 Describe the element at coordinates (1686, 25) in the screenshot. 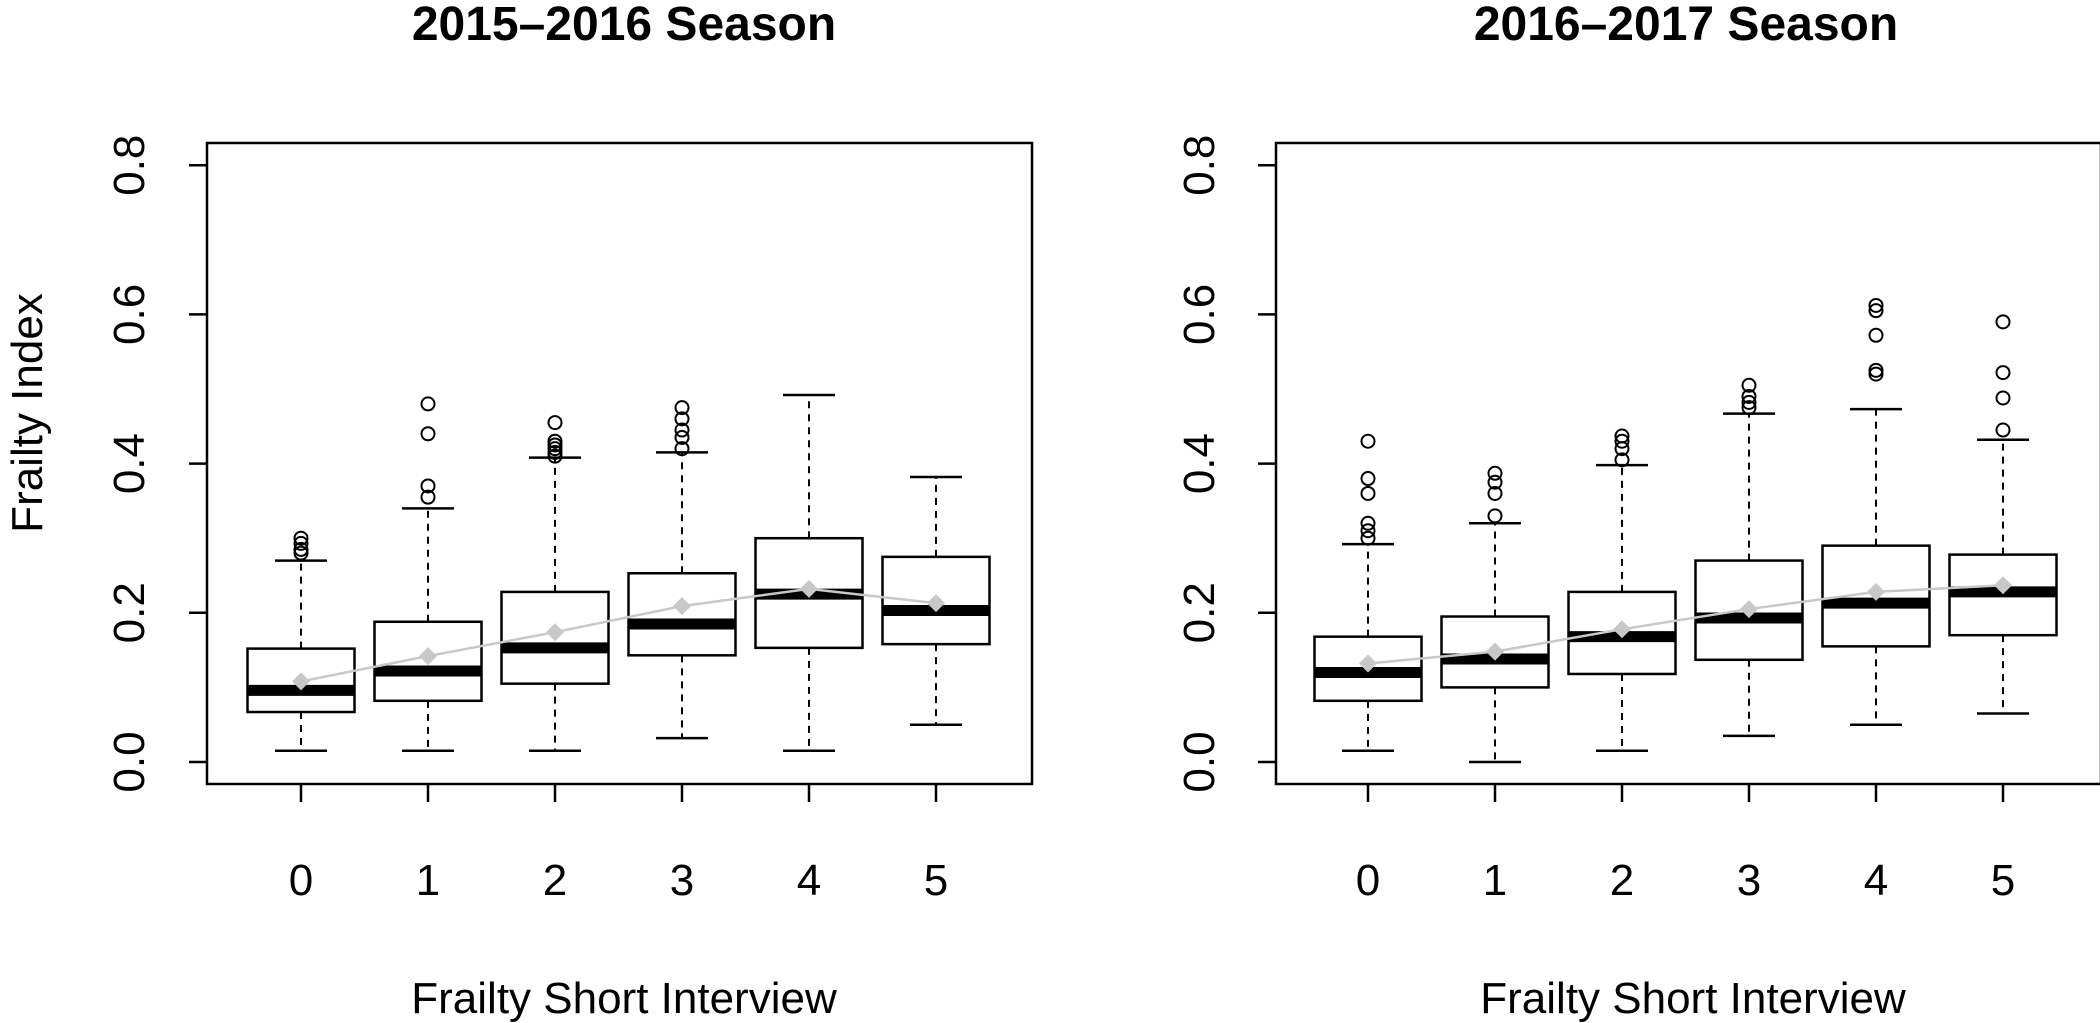

I see `chart-title: 2016–2017 Season` at that location.